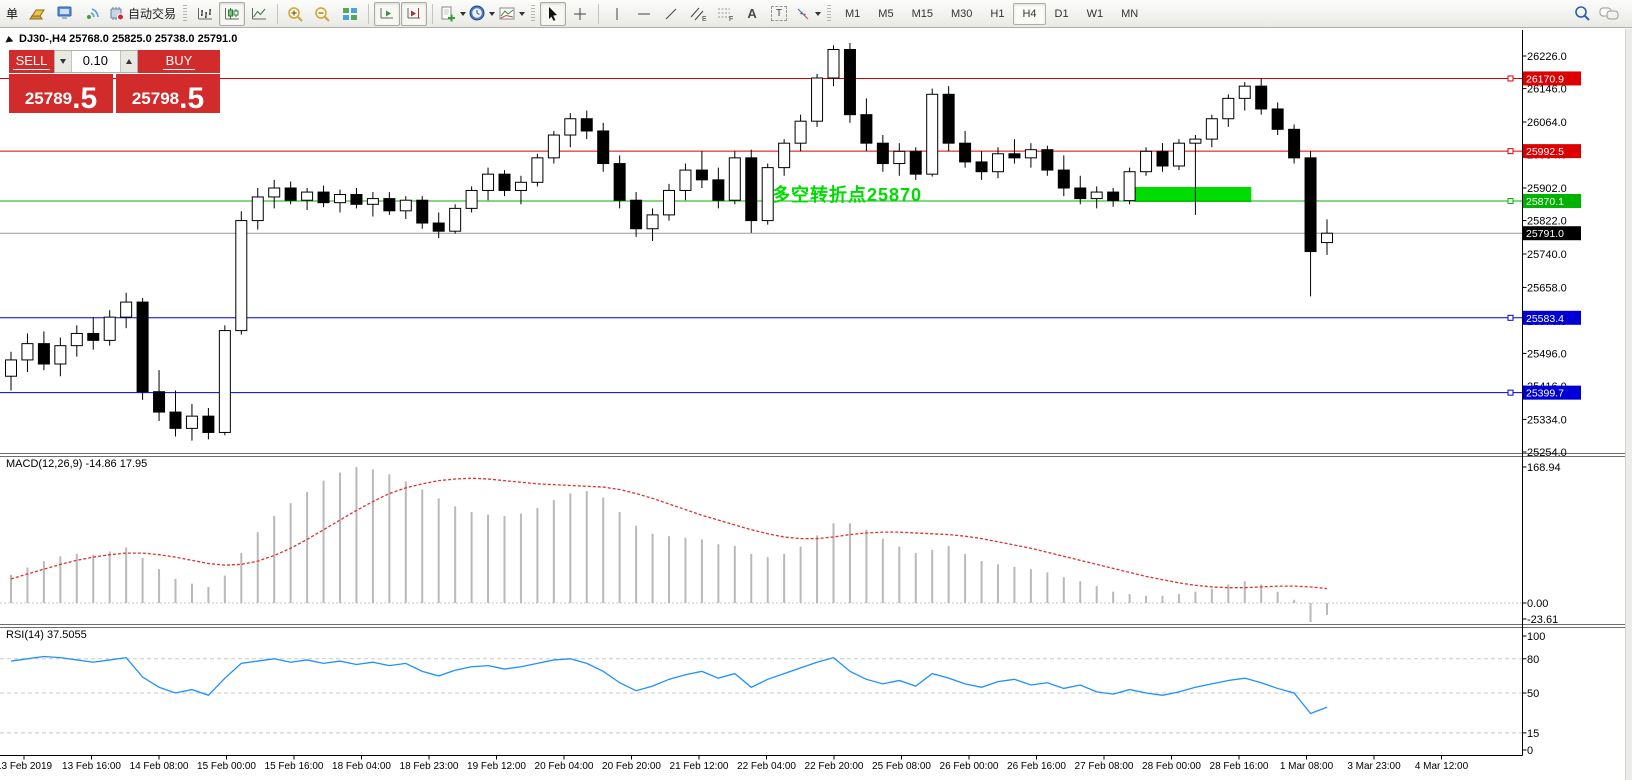 The image size is (1632, 780). What do you see at coordinates (669, 685) in the screenshot?
I see `rsi-line` at bounding box center [669, 685].